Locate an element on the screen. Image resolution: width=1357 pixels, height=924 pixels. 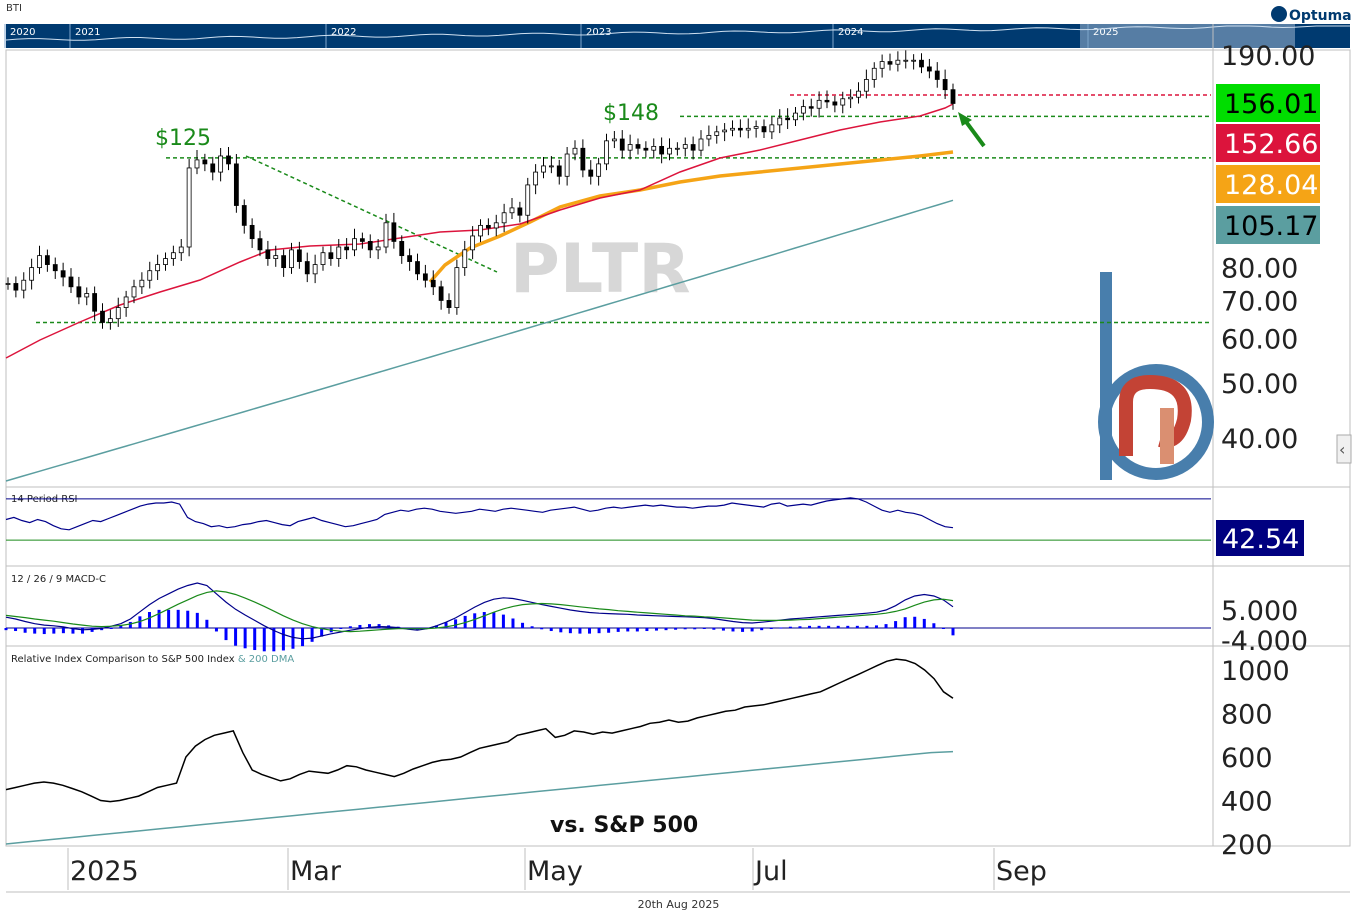
logo-r-leg is located at coordinates (1167, 436).